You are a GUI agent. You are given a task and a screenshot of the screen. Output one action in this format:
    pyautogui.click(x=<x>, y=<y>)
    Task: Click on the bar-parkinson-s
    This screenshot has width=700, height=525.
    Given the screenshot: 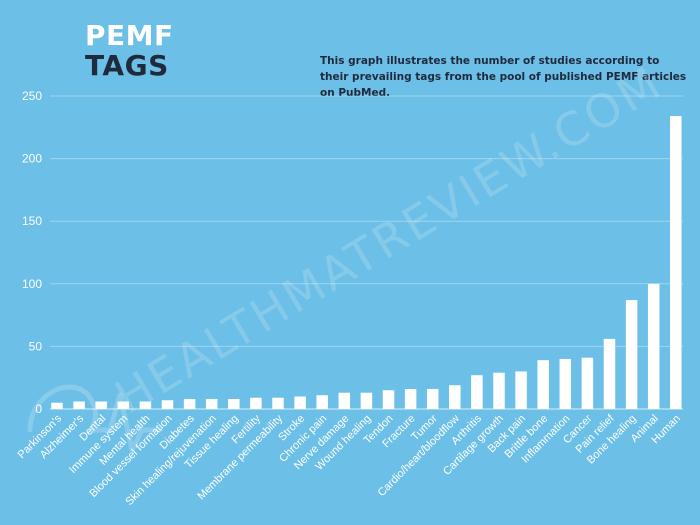 What is the action you would take?
    pyautogui.click(x=57, y=405)
    